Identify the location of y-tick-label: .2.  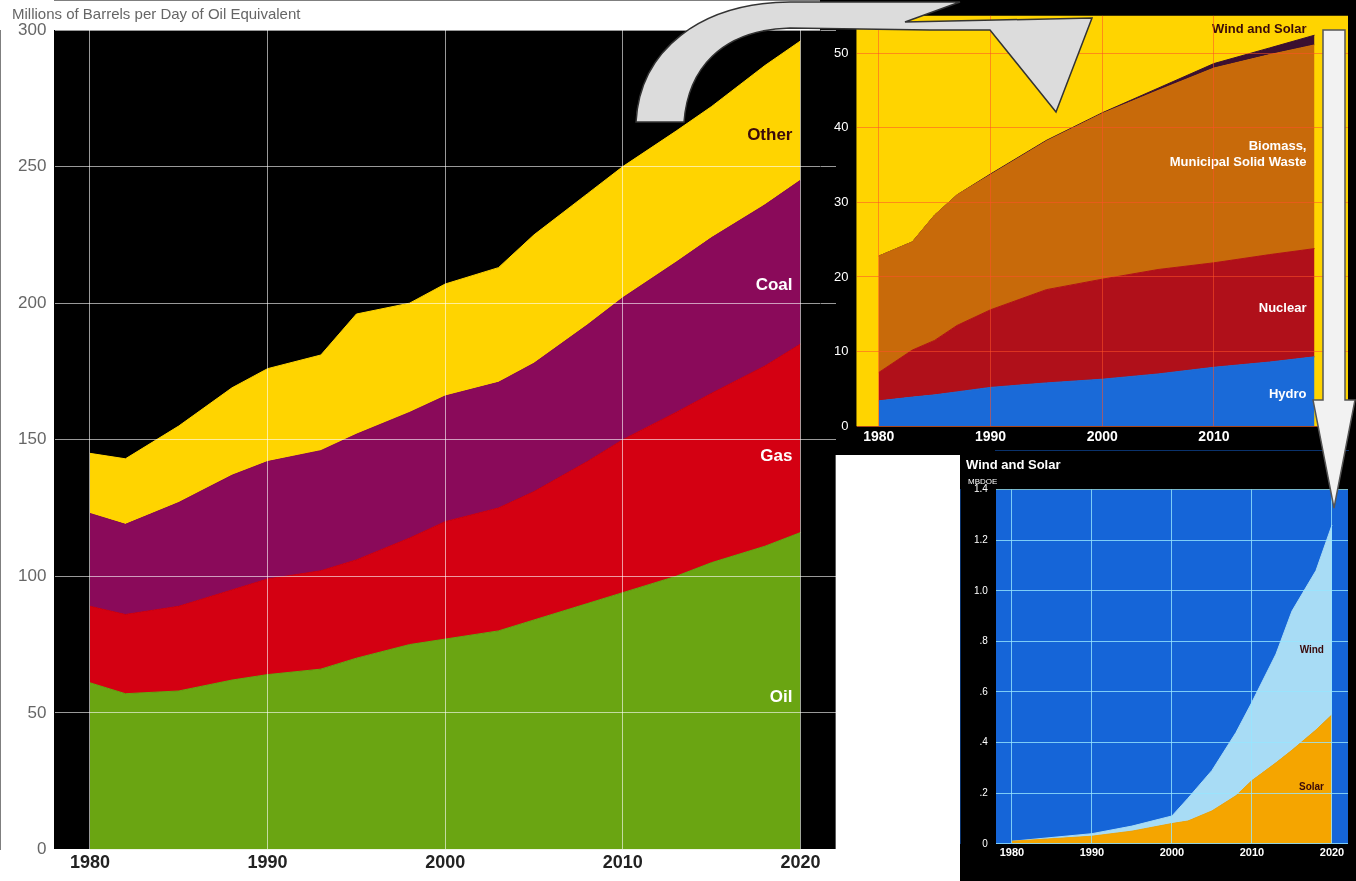
(984, 792).